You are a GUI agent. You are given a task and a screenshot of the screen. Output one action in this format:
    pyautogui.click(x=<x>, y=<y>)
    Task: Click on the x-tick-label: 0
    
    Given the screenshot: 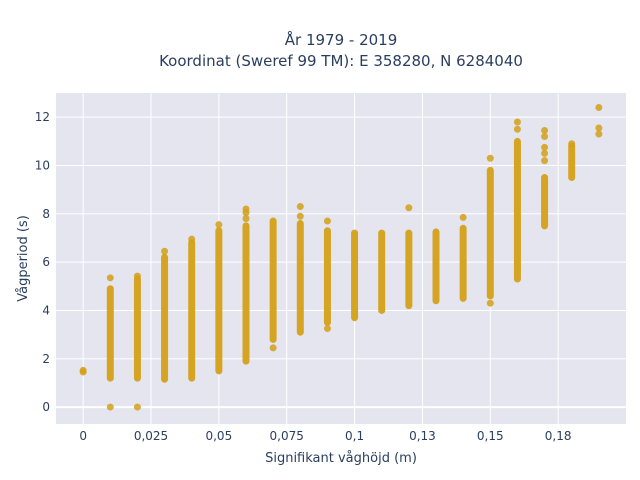 What is the action you would take?
    pyautogui.click(x=83, y=436)
    